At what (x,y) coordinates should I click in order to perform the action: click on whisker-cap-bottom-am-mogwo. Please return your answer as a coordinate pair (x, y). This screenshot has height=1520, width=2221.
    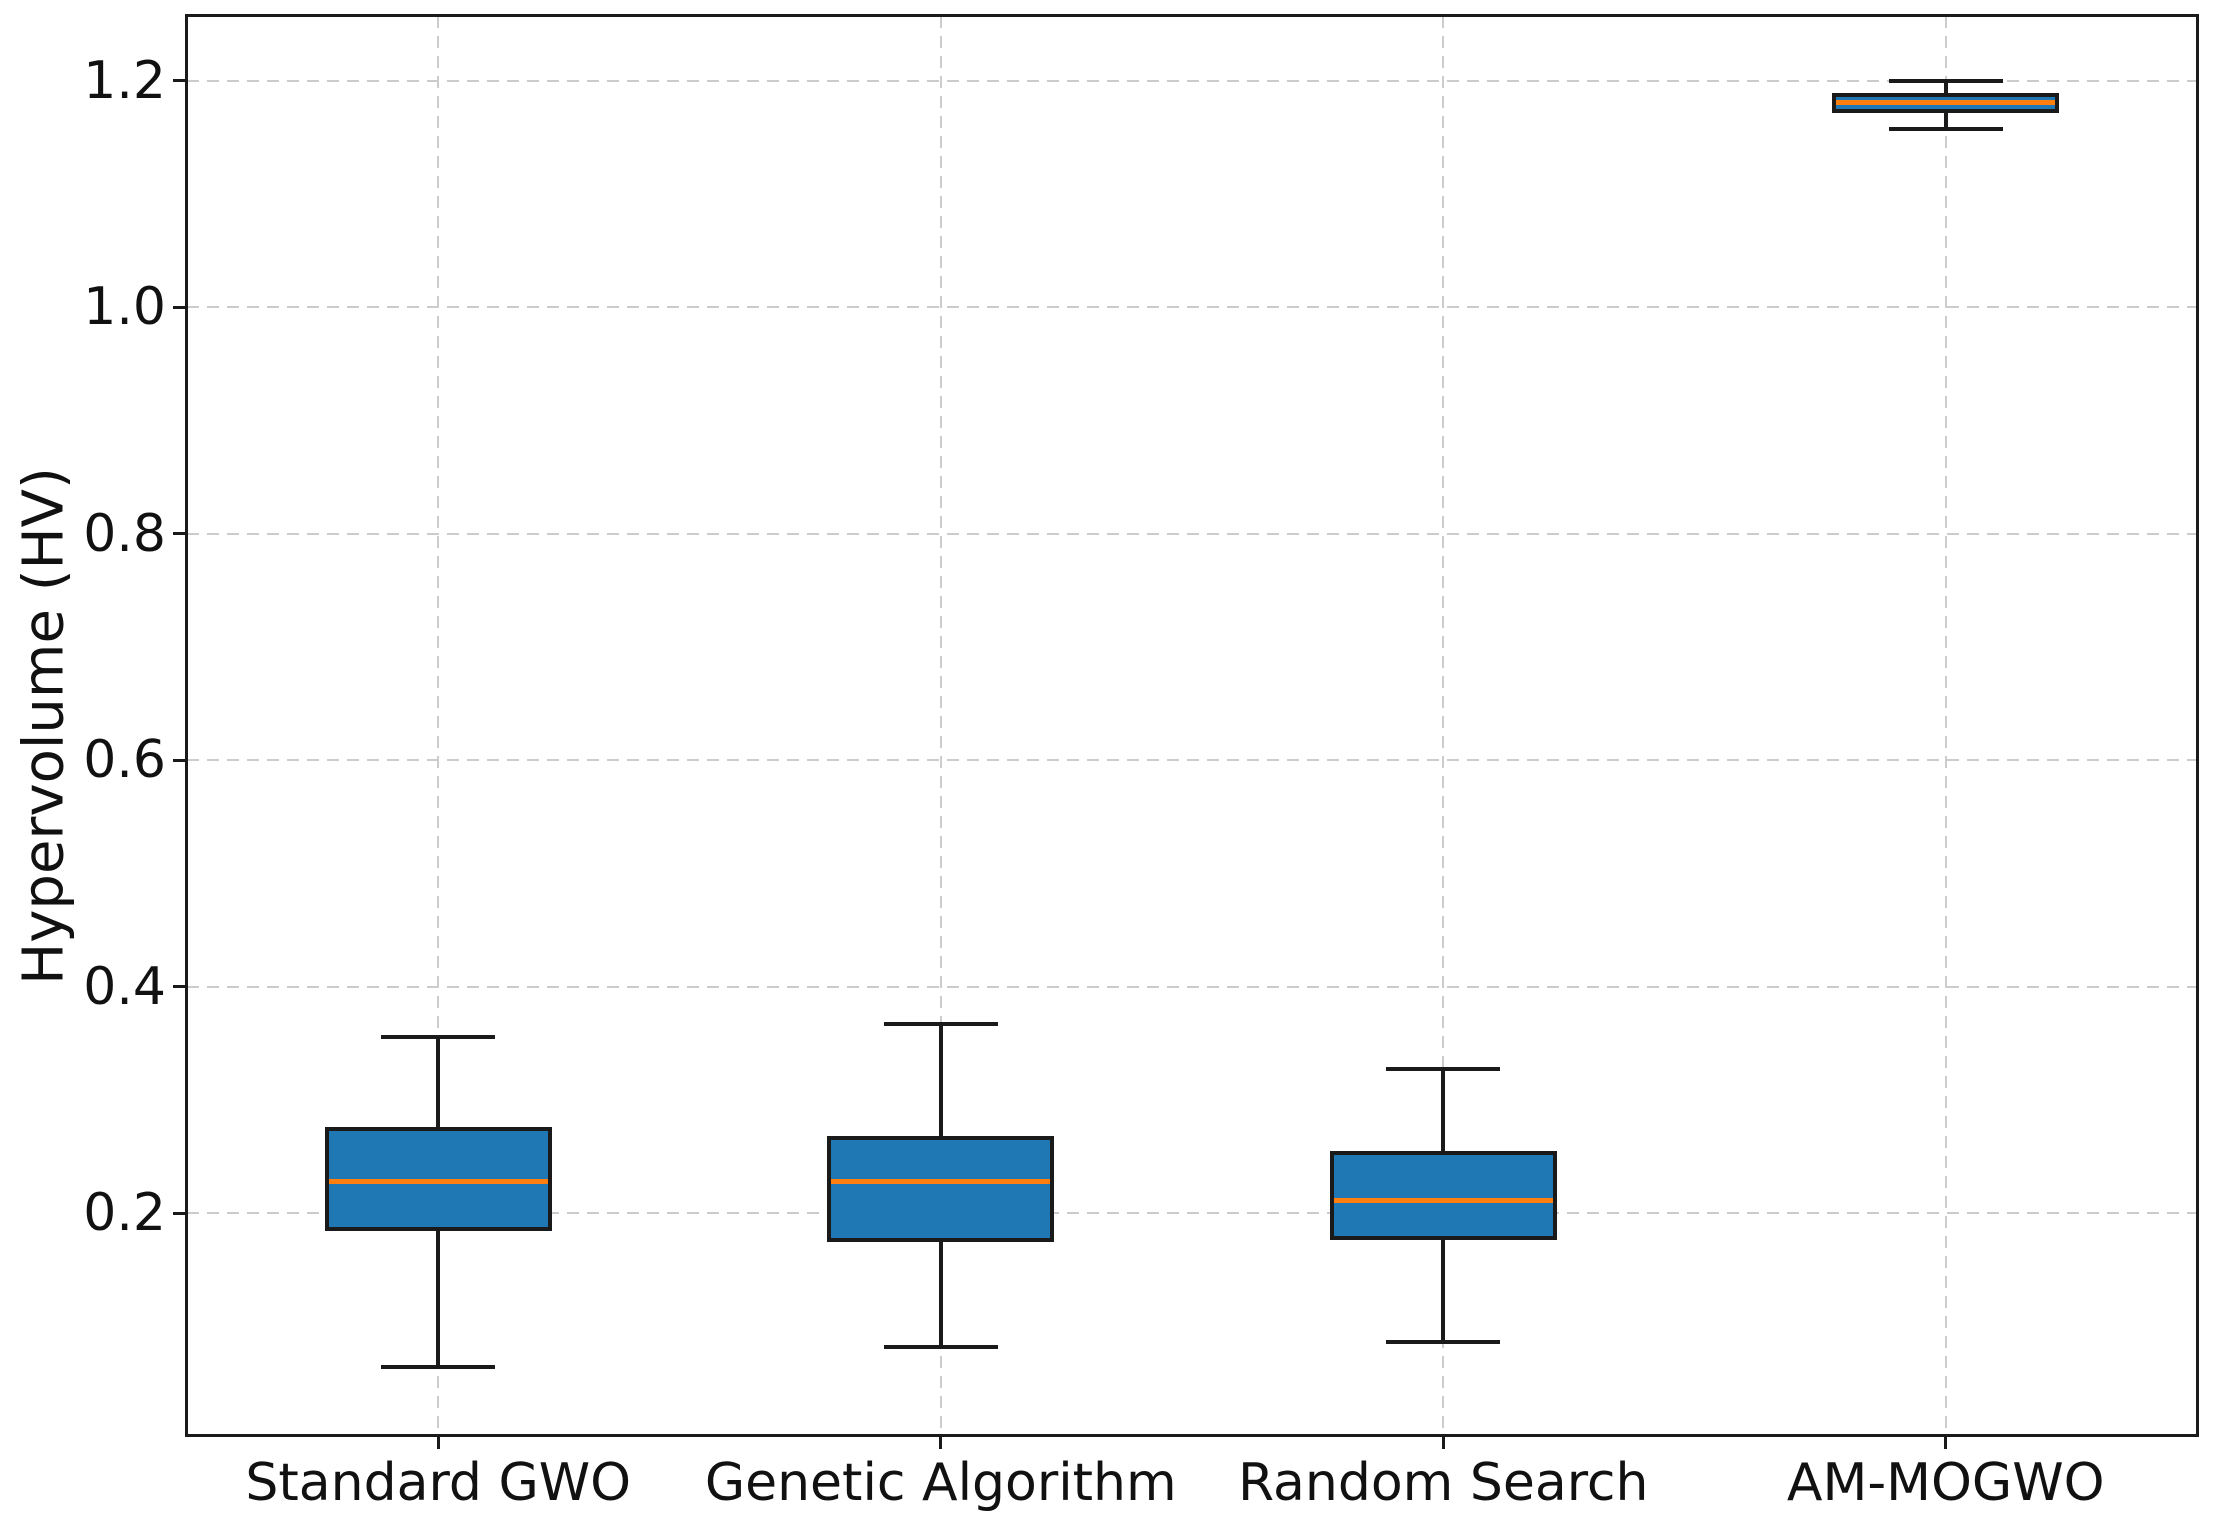
    Looking at the image, I should click on (1945, 129).